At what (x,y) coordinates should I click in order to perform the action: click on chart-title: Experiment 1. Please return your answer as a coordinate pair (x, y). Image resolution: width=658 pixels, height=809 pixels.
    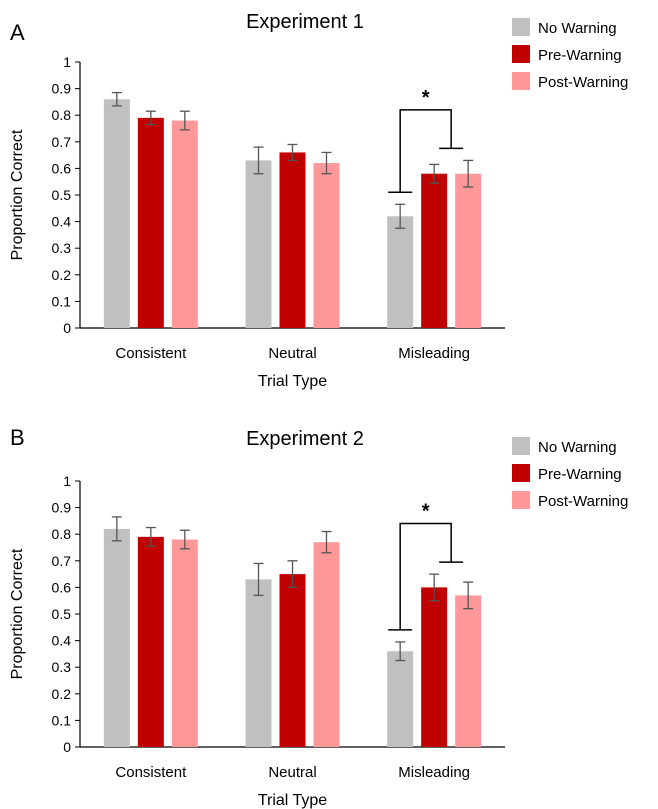
    Looking at the image, I should click on (305, 22).